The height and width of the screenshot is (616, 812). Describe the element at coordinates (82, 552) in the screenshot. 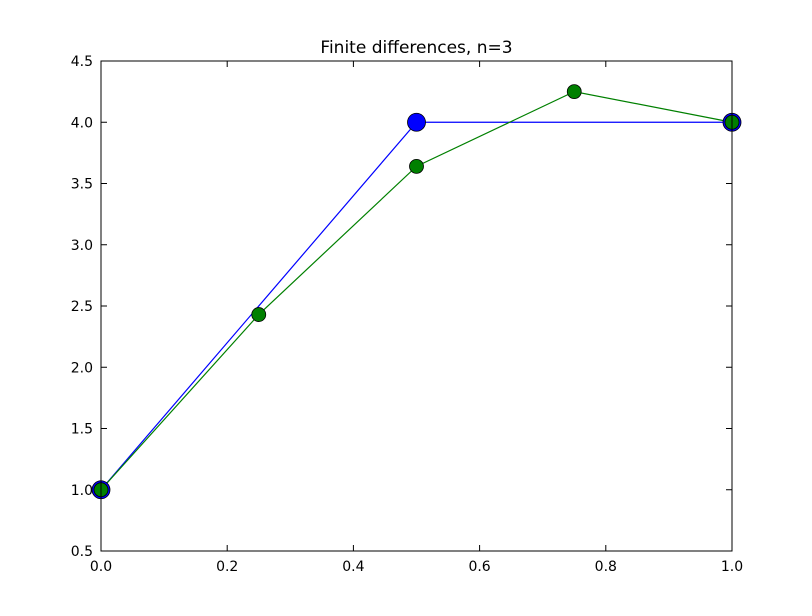

I see `y-tick-label: 0.5` at that location.